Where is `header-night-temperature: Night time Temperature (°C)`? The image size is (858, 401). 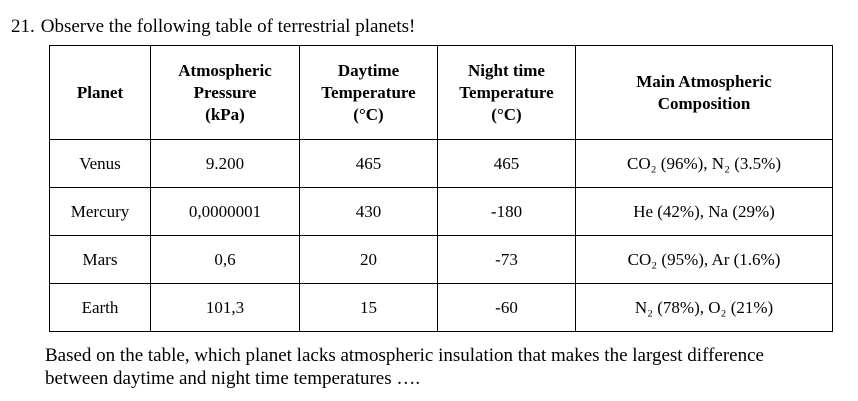
header-night-temperature: Night time Temperature (°C) is located at coordinates (506, 92).